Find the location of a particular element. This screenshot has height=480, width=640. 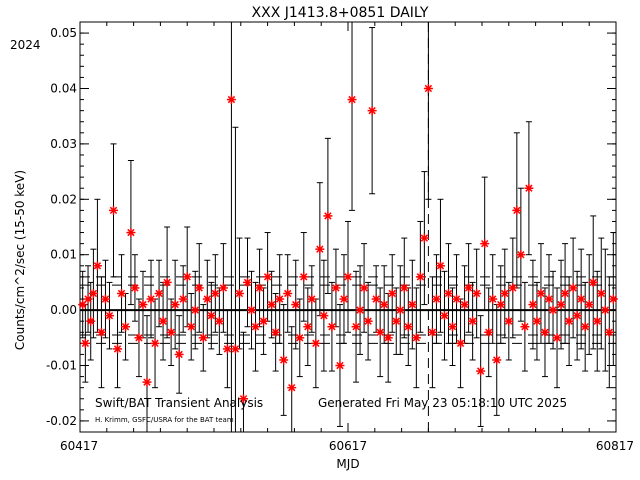

y-tick-label: 0.01 is located at coordinates (63, 255).